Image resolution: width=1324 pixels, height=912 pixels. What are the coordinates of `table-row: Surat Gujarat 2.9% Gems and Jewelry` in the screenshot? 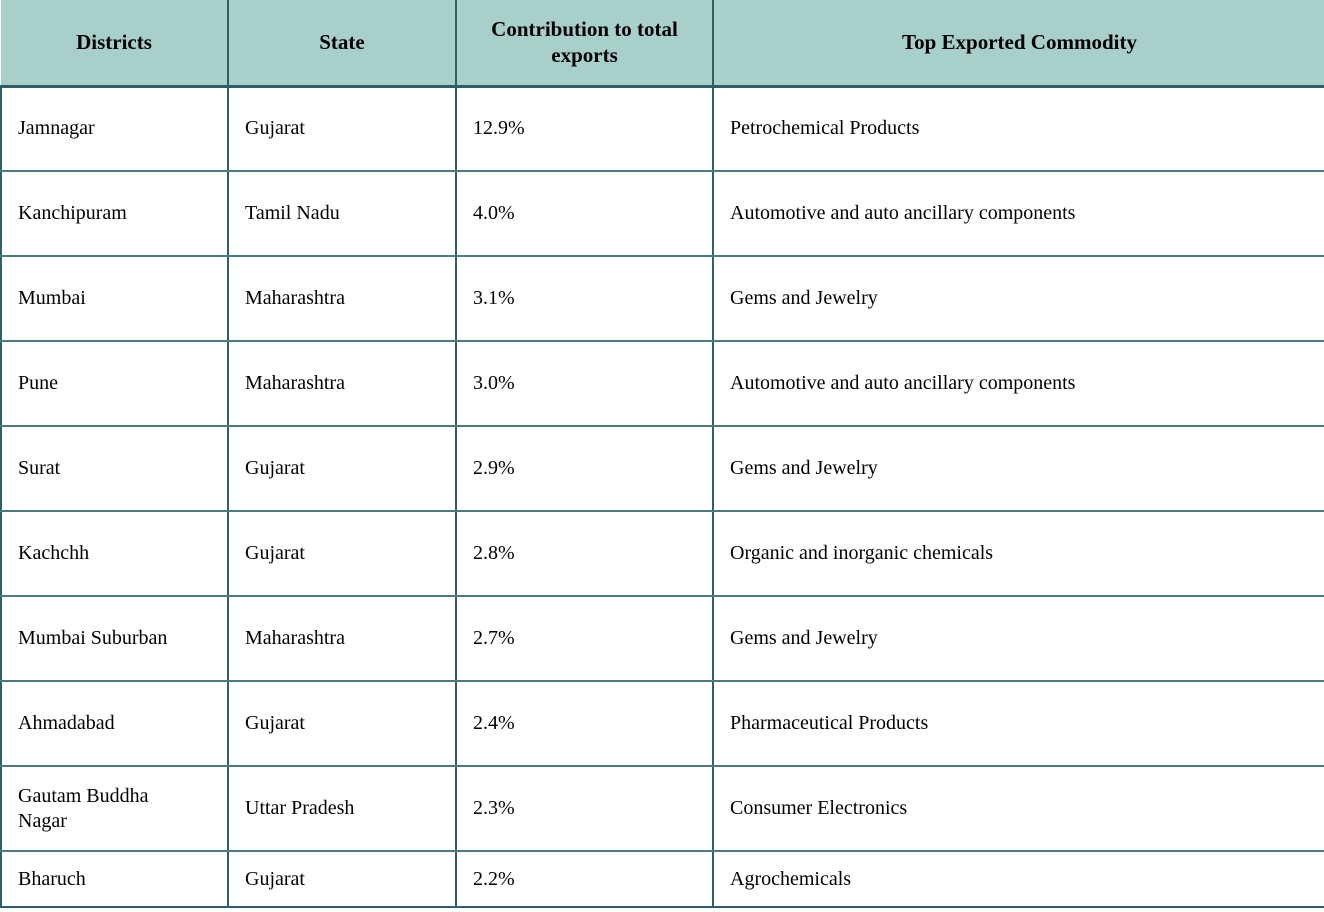 It's located at (662, 468).